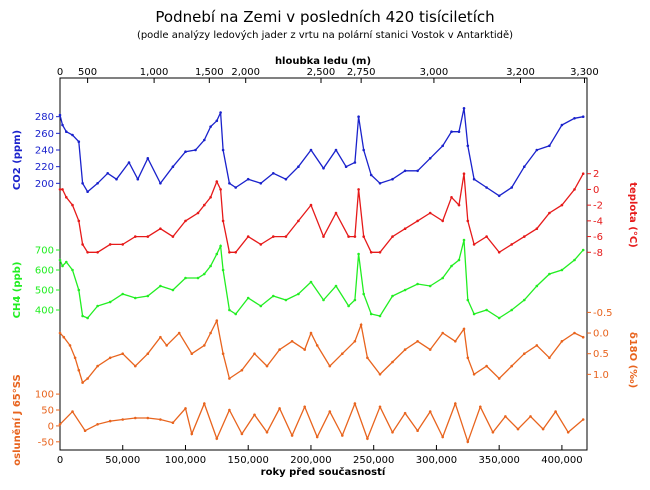 This screenshot has height=490, width=650. Describe the element at coordinates (498, 460) in the screenshot. I see `x-tick-label: 350,000` at that location.